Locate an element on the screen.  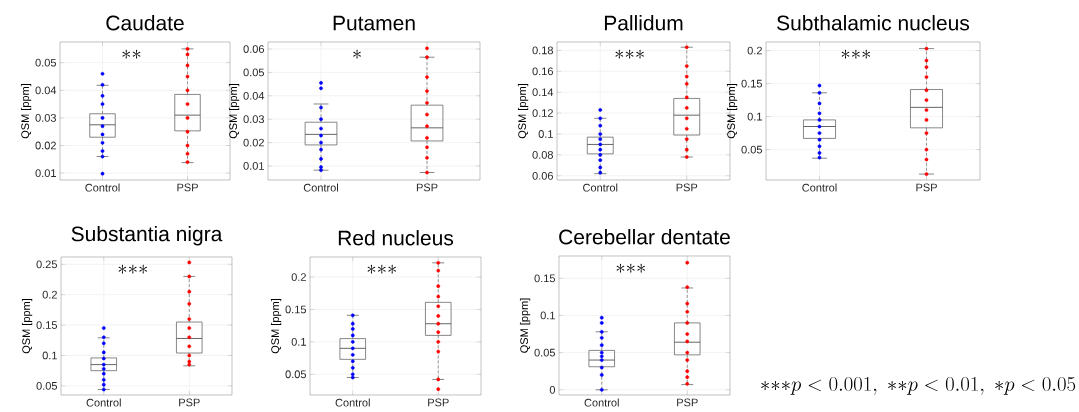
y-tick-label: 0.08 is located at coordinates (542, 155).